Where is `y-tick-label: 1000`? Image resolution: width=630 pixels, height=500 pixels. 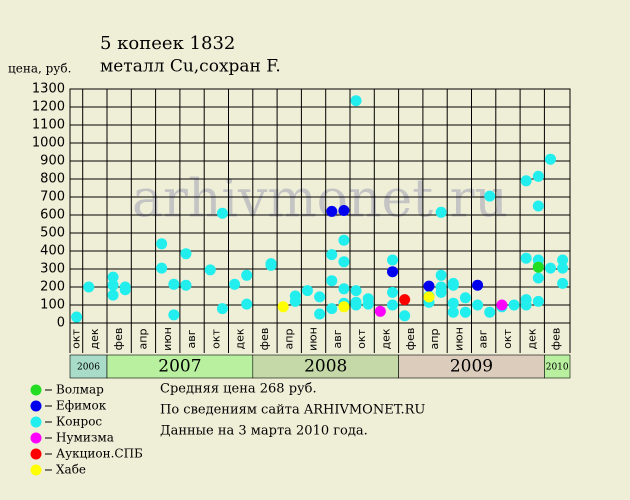 y-tick-label: 1000 is located at coordinates (48, 143).